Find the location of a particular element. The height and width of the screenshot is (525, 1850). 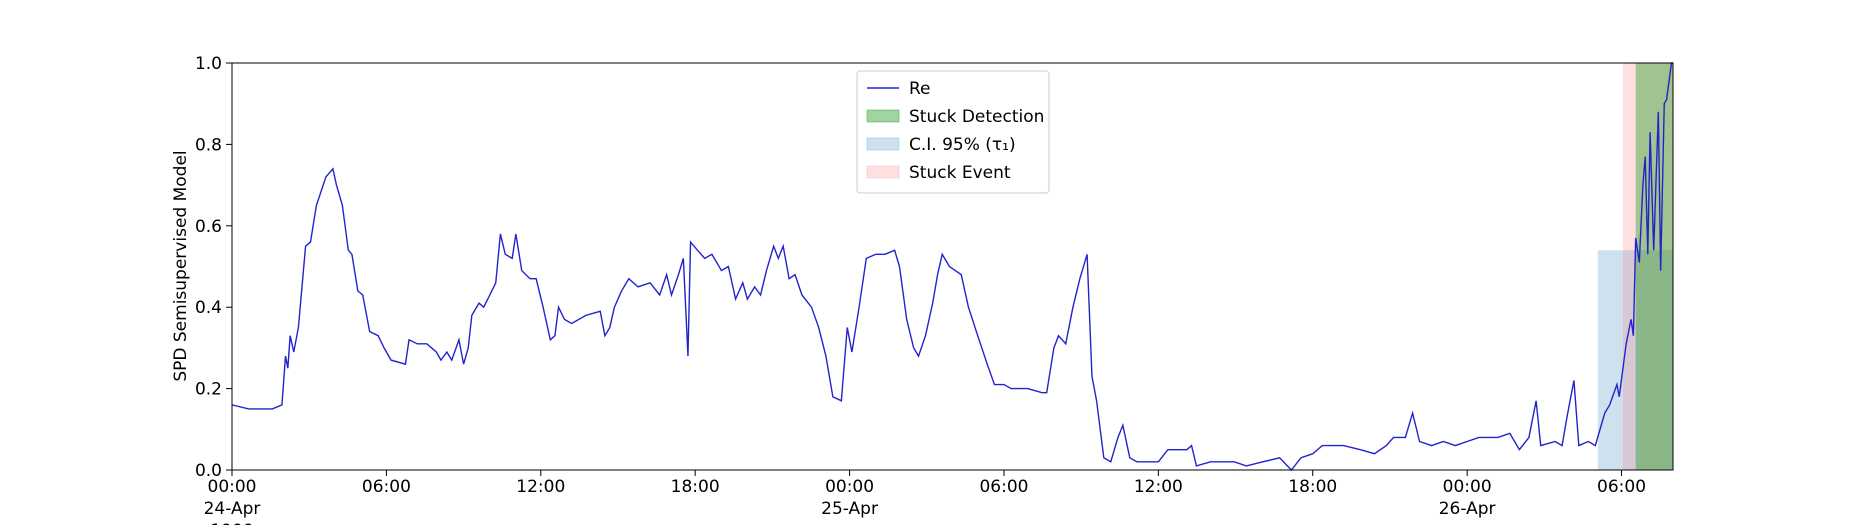

y-tick-label: 0.0 is located at coordinates (208, 471).